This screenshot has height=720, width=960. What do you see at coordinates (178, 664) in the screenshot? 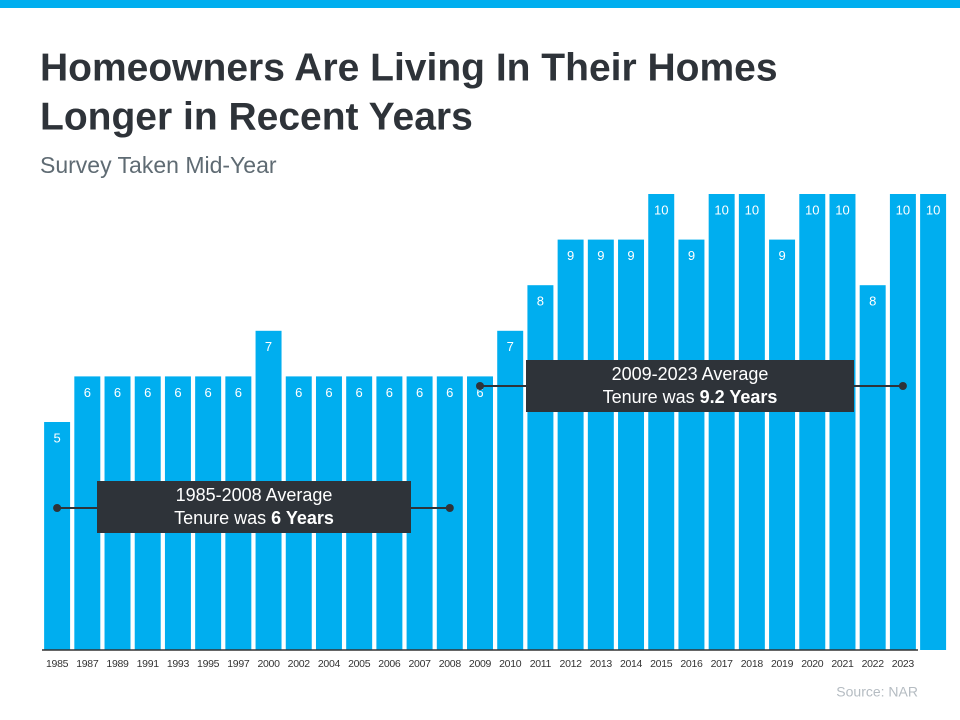
I see `x-tick-label: 1993` at bounding box center [178, 664].